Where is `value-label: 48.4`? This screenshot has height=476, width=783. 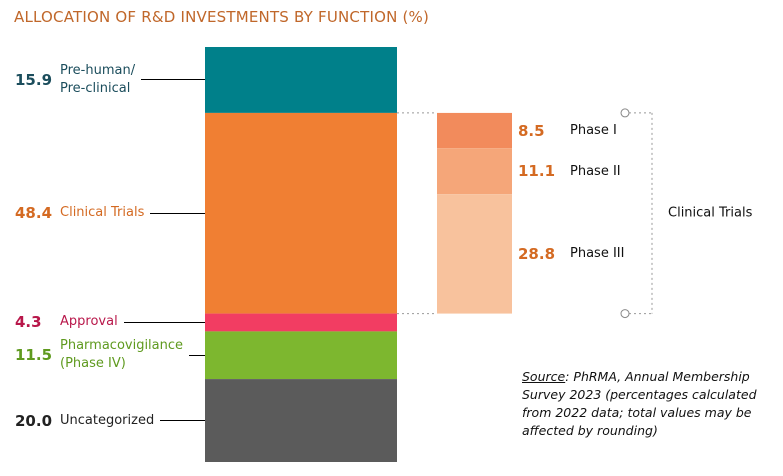
value-label: 48.4 is located at coordinates (34, 213).